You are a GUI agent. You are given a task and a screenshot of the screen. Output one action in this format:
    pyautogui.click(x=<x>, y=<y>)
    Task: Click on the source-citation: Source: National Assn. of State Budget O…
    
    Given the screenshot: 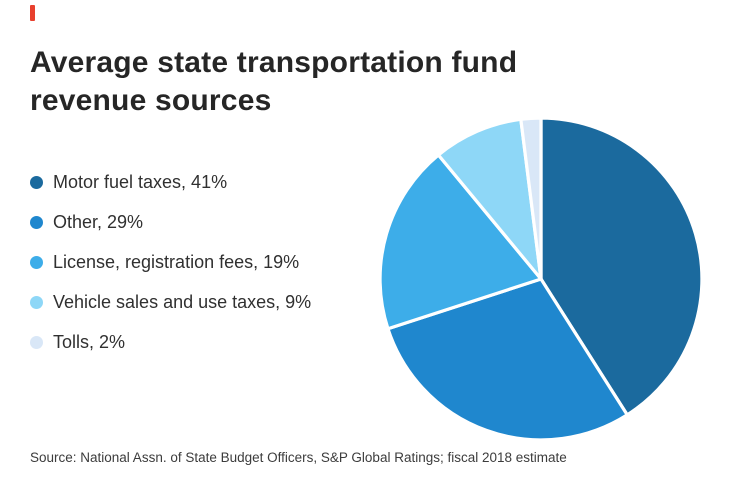 What is the action you would take?
    pyautogui.click(x=298, y=457)
    